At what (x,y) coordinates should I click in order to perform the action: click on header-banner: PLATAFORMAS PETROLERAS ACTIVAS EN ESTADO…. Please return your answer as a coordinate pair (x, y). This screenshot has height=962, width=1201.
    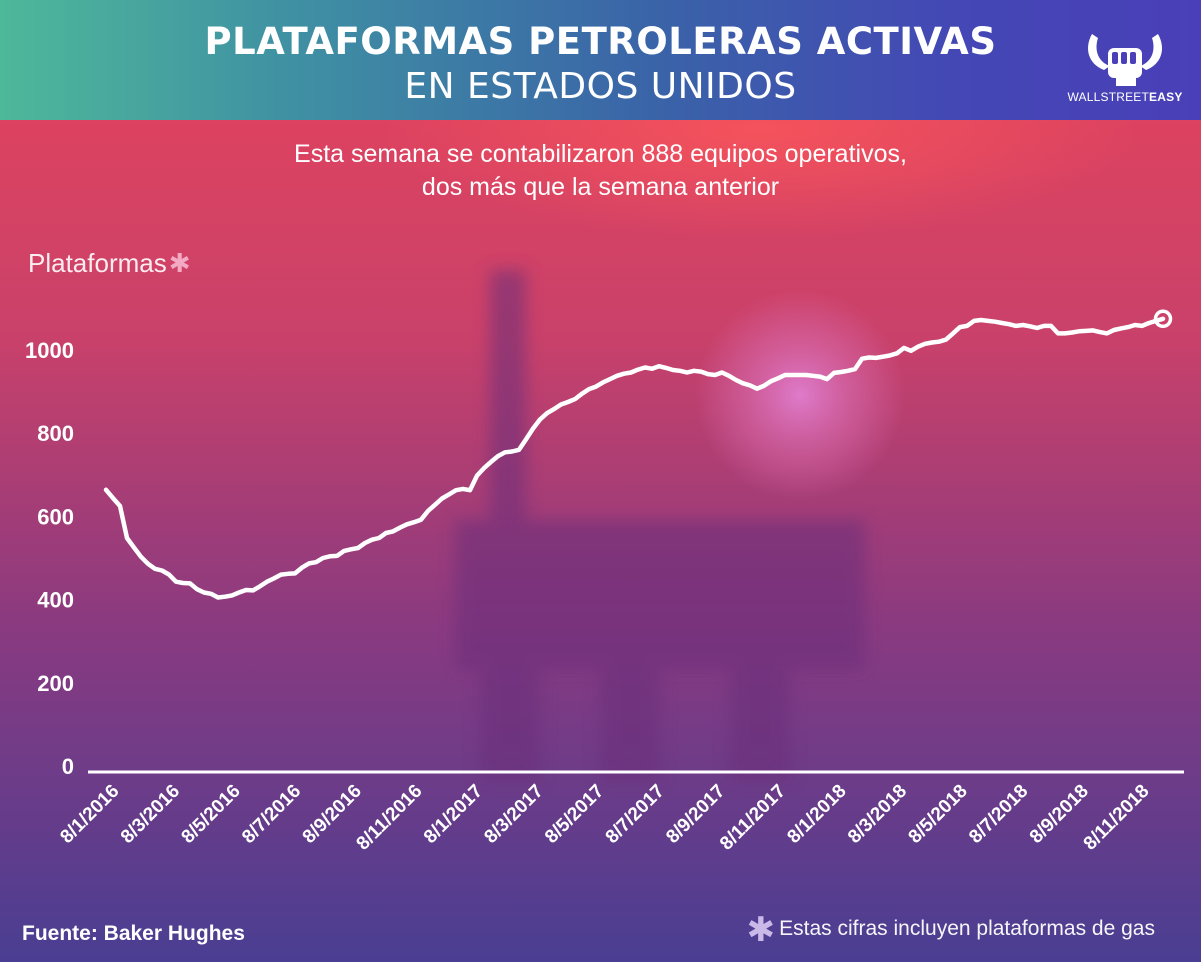
    Looking at the image, I should click on (600, 60).